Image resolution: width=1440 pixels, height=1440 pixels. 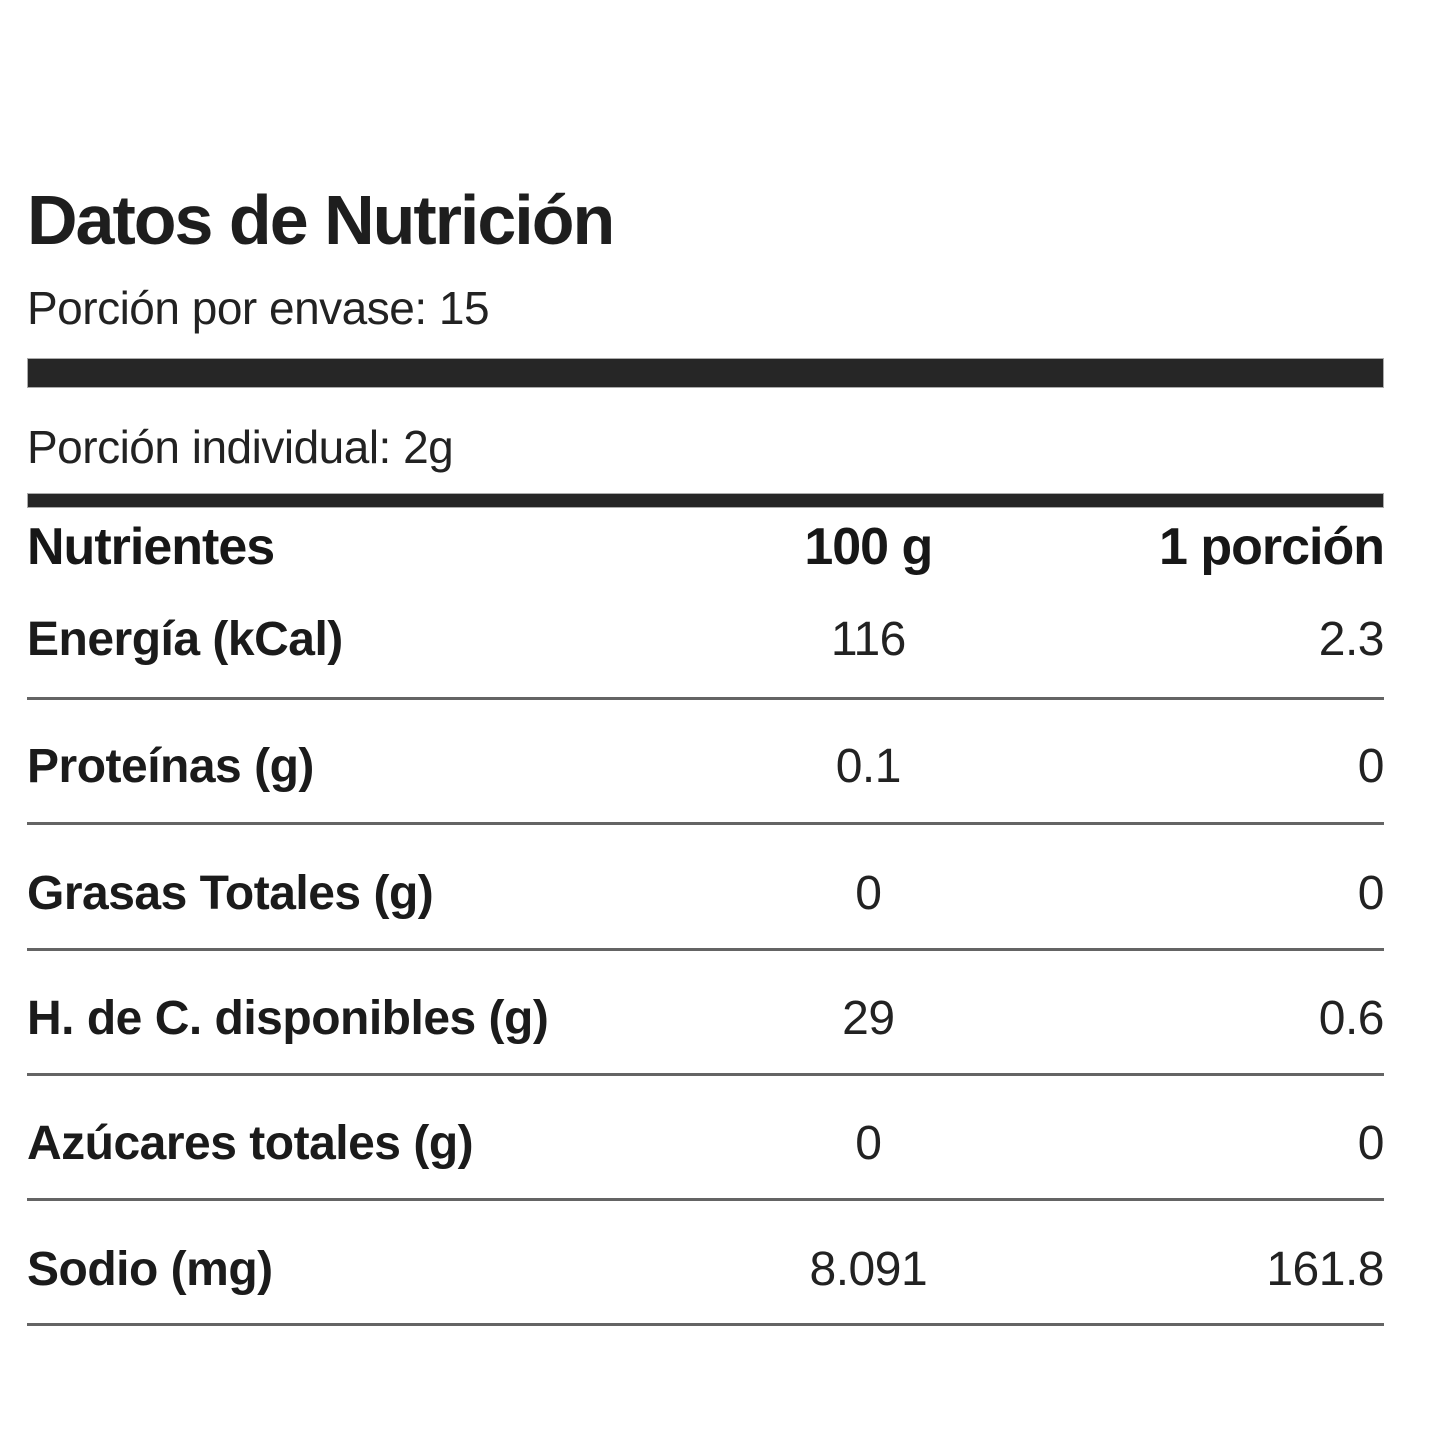 I want to click on divider-bar-thick, so click(x=705, y=373).